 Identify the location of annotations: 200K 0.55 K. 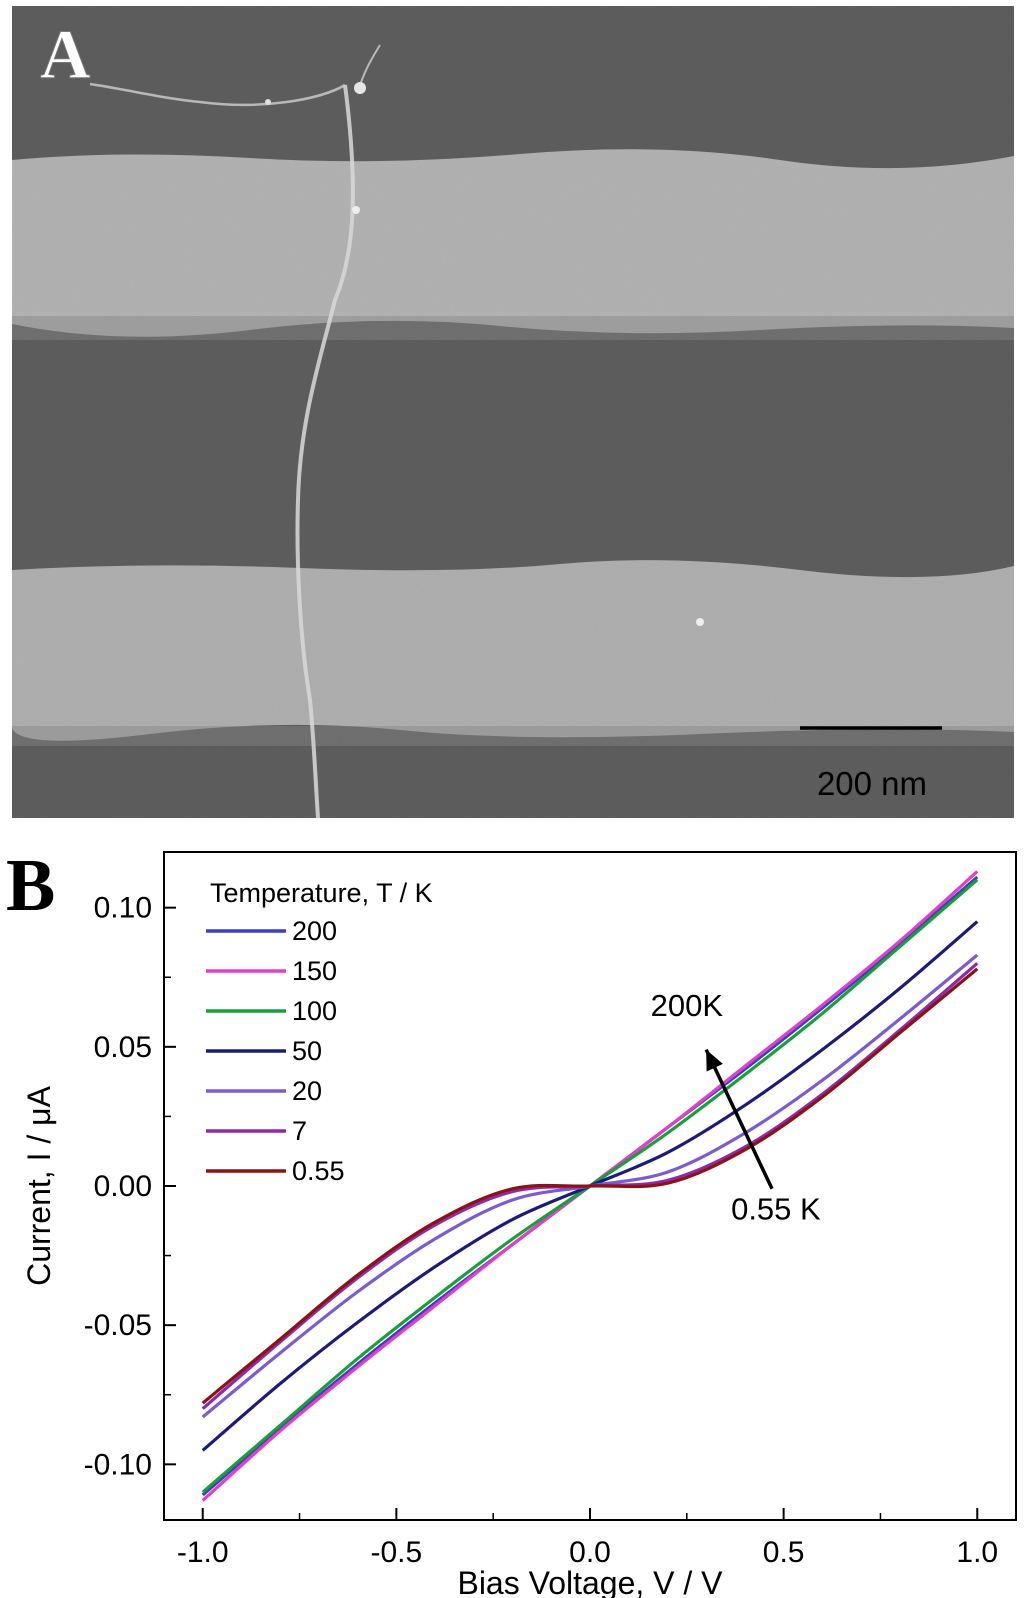
(736, 1107).